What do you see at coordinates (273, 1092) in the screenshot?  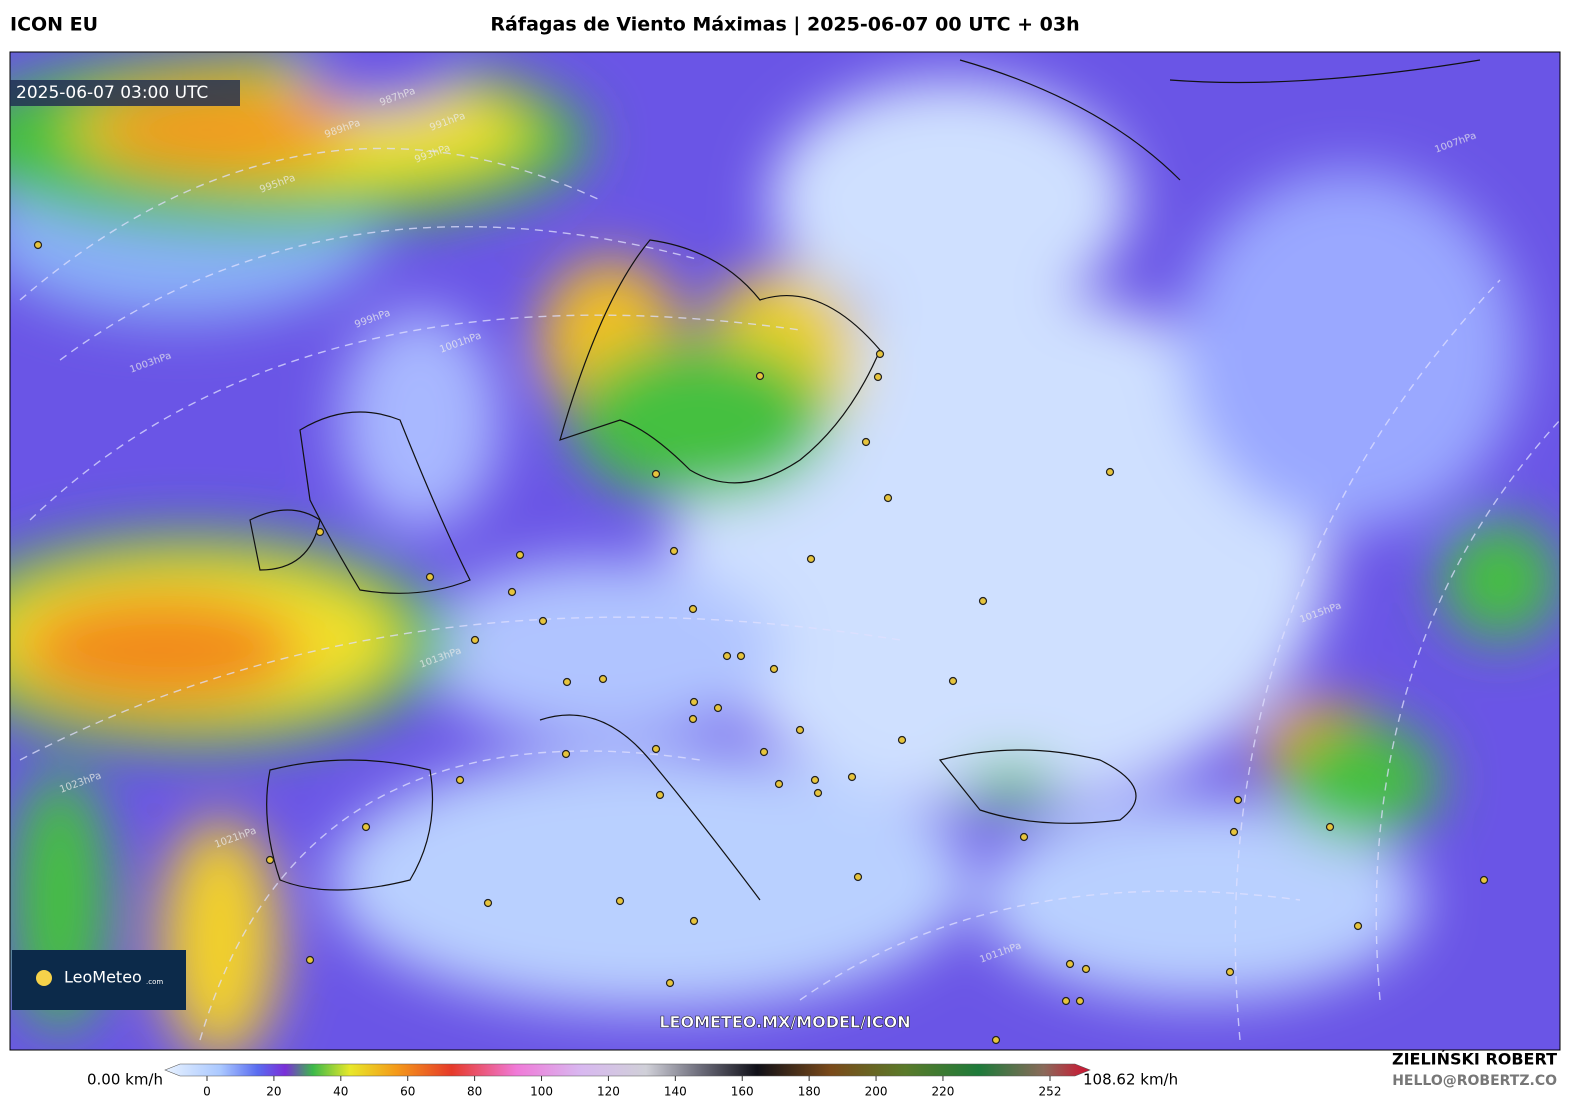 I see `colorbar-tick-label: 20` at bounding box center [273, 1092].